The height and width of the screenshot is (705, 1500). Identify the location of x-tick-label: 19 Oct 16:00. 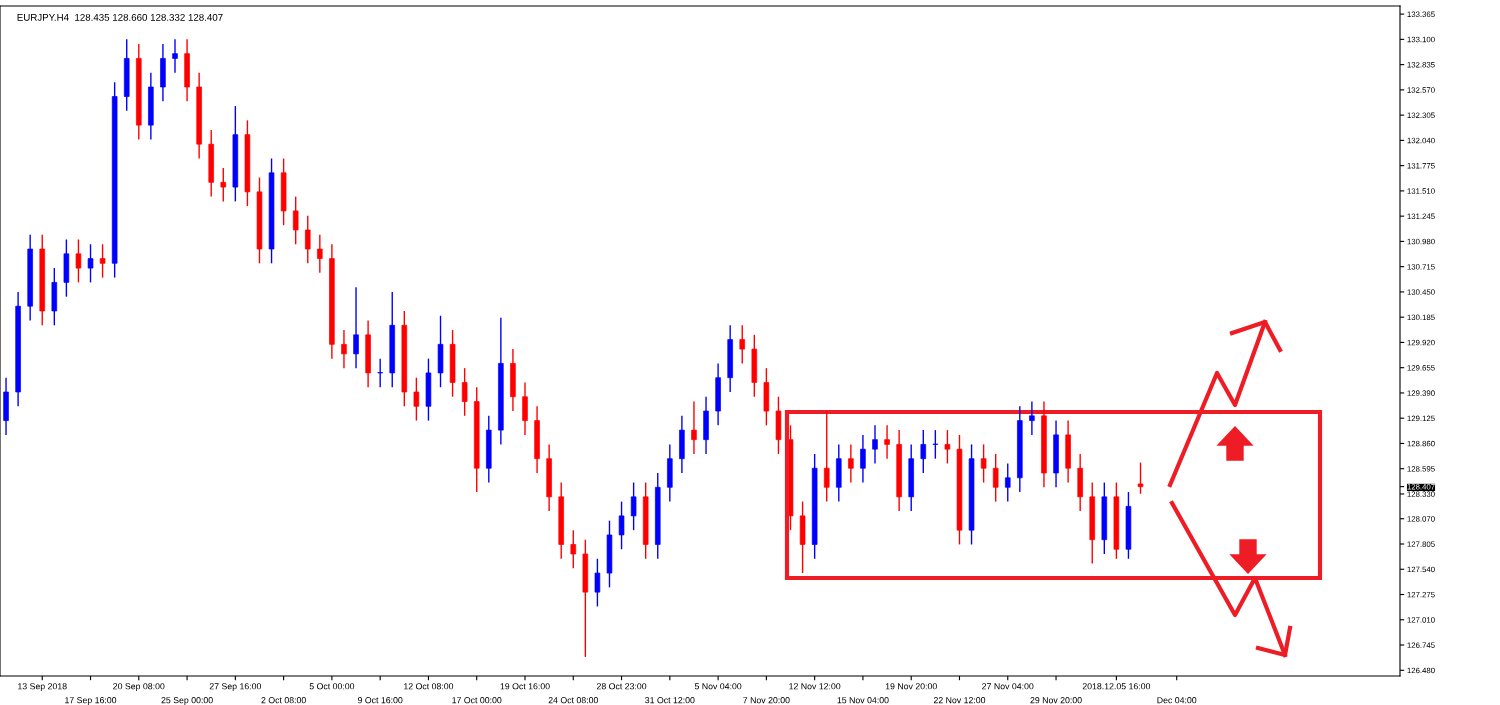
(525, 686).